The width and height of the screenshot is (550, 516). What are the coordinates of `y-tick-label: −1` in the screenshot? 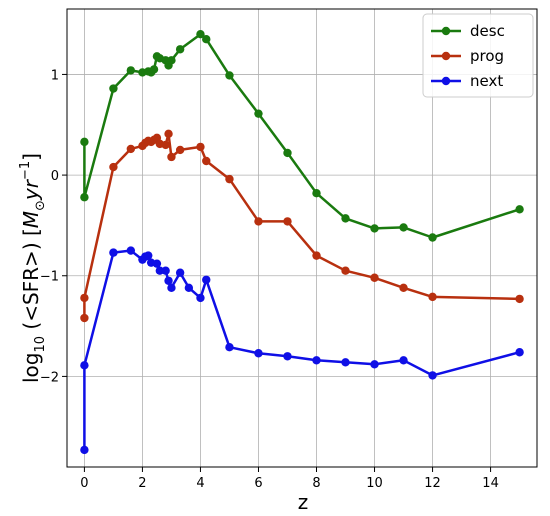 It's located at (49, 277).